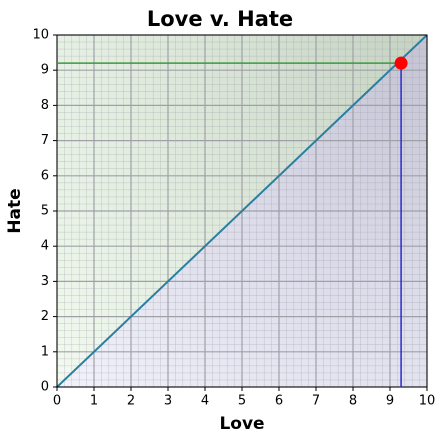 Image resolution: width=440 pixels, height=440 pixels. What do you see at coordinates (45, 246) in the screenshot?
I see `y-tick-label: 4` at bounding box center [45, 246].